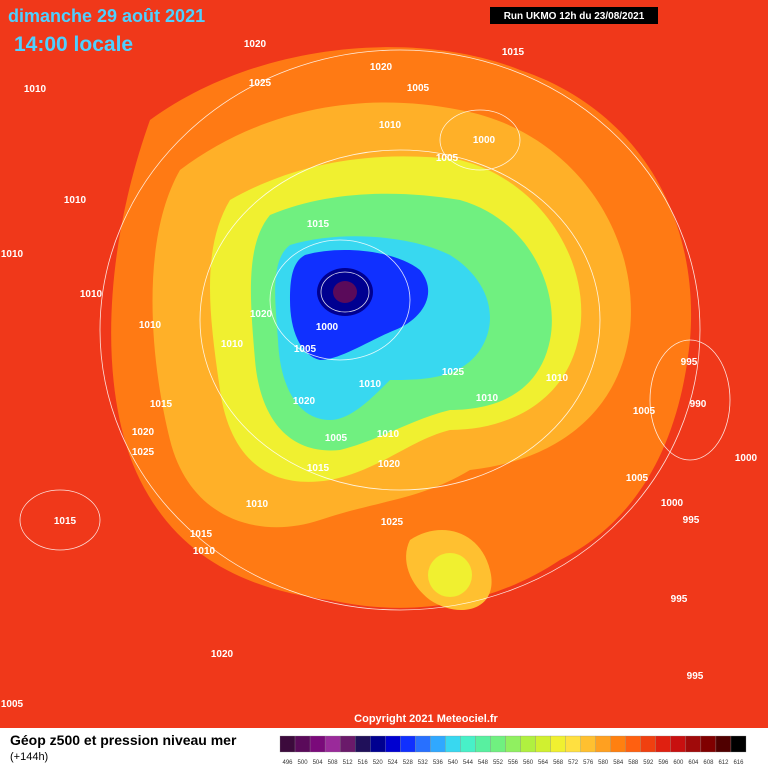  What do you see at coordinates (723, 763) in the screenshot?
I see `scale-label: 612` at bounding box center [723, 763].